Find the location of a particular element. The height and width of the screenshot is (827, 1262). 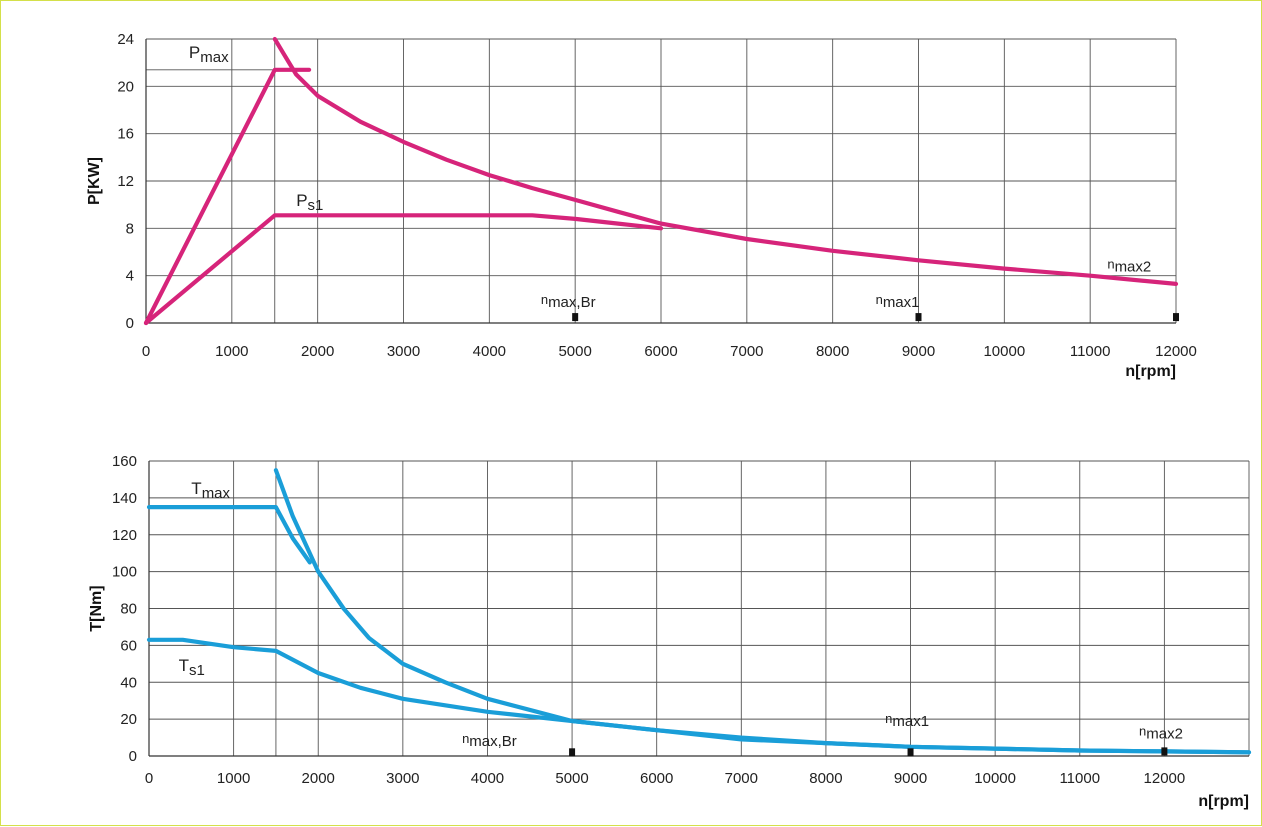

torque-chart-annotation-n-max1: nmax1 is located at coordinates (907, 720).